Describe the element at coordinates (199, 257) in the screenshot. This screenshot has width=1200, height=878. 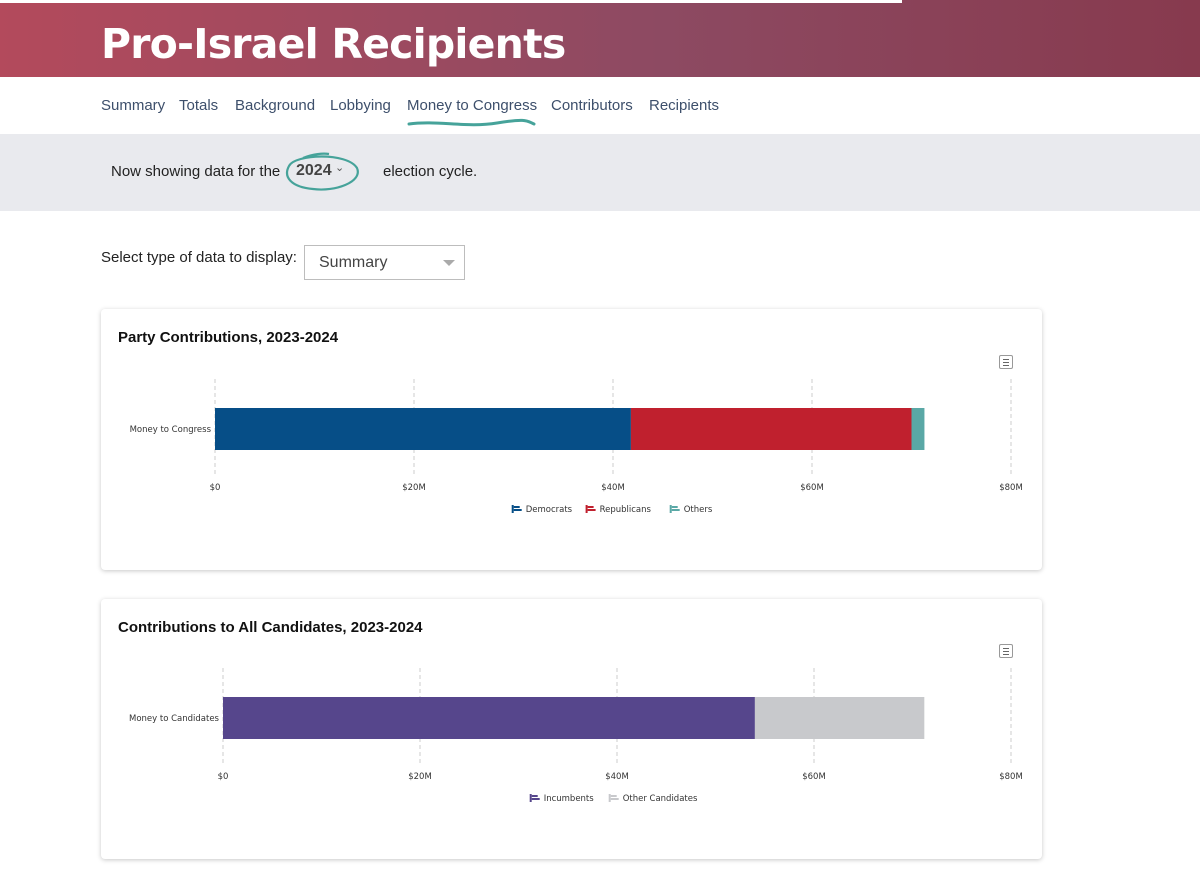
I see `data-type-label: Select type of data to display:` at that location.